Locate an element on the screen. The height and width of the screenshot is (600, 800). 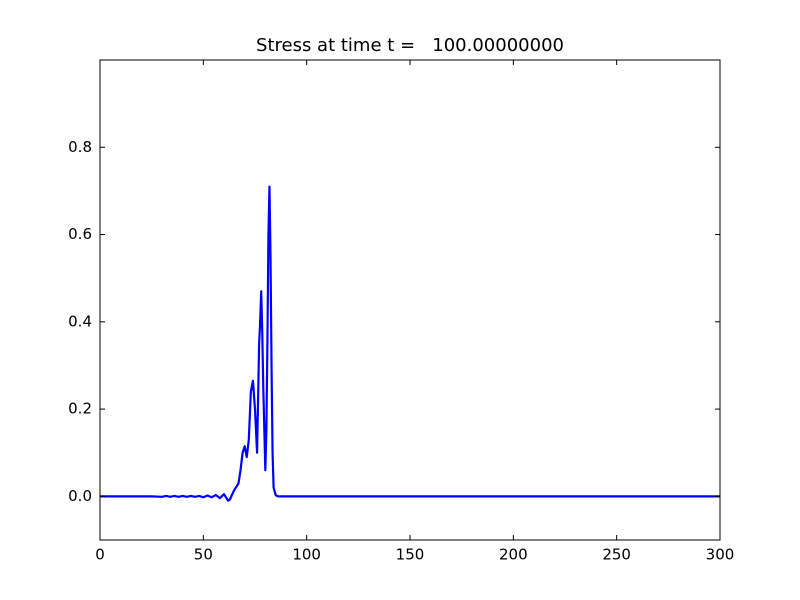
y-tick-label: 0.4 is located at coordinates (80, 321).